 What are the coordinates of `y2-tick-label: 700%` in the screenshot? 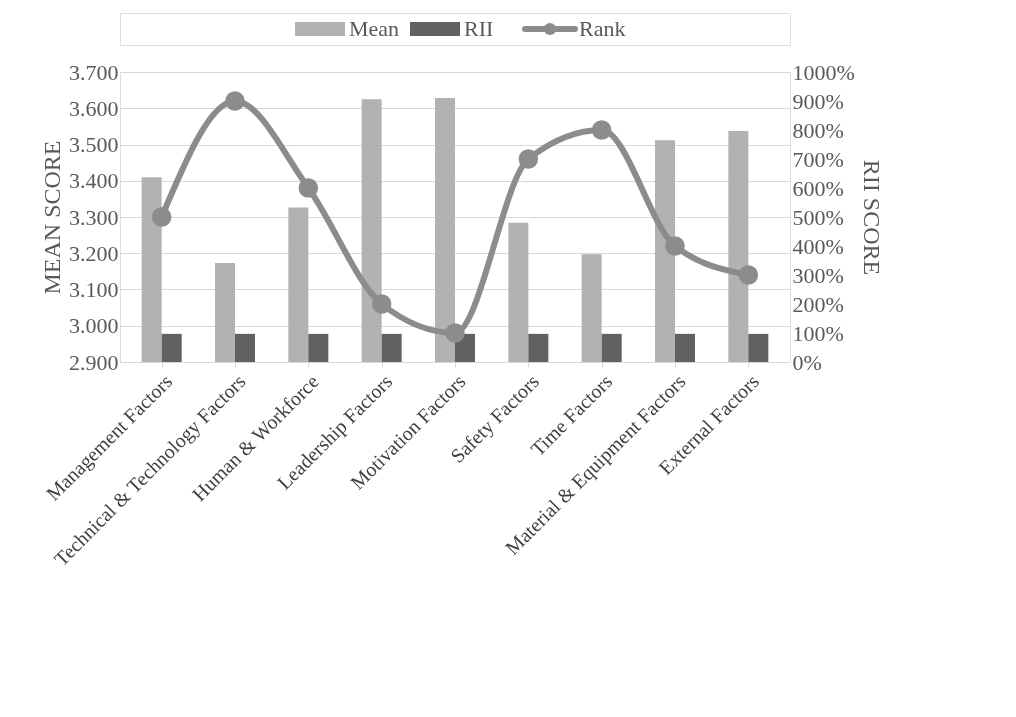 It's located at (818, 159).